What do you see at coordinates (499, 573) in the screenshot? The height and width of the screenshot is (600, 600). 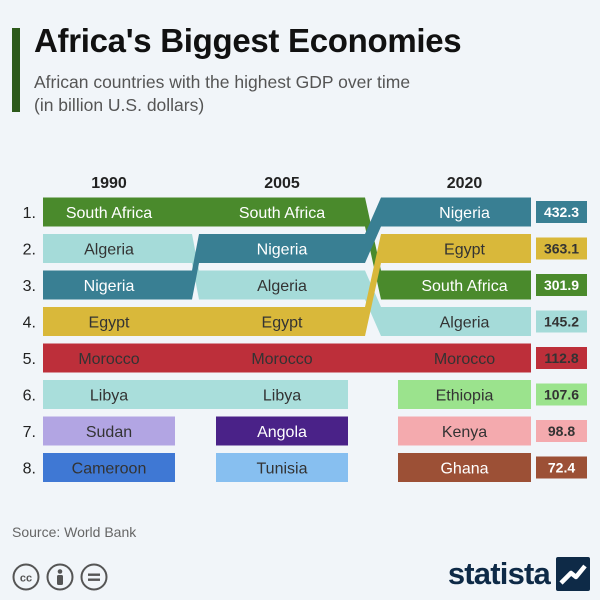 I see `brand-name: statista` at bounding box center [499, 573].